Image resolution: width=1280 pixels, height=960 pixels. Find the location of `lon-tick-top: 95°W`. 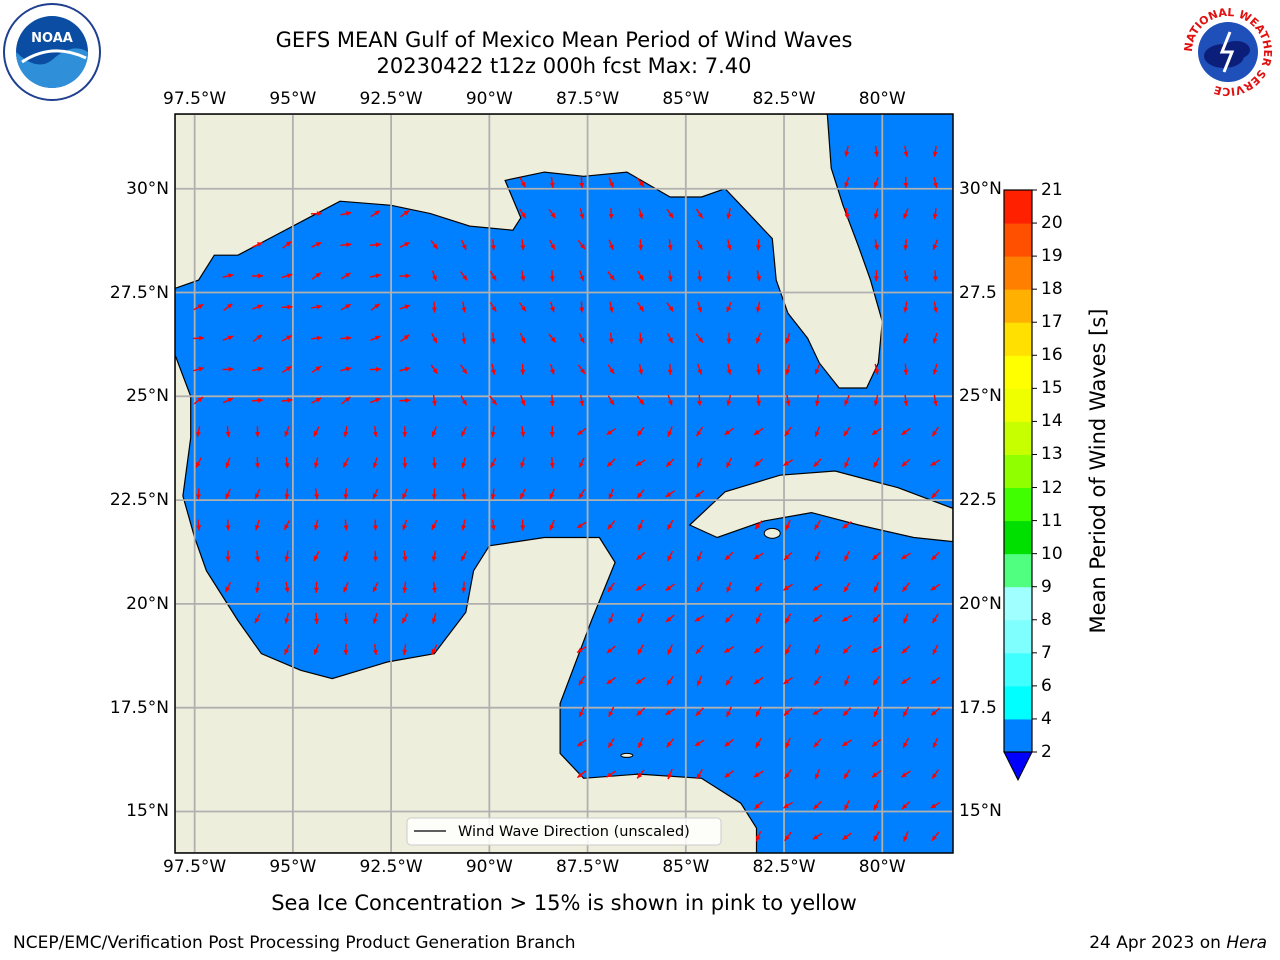

lon-tick-top: 95°W is located at coordinates (293, 99).